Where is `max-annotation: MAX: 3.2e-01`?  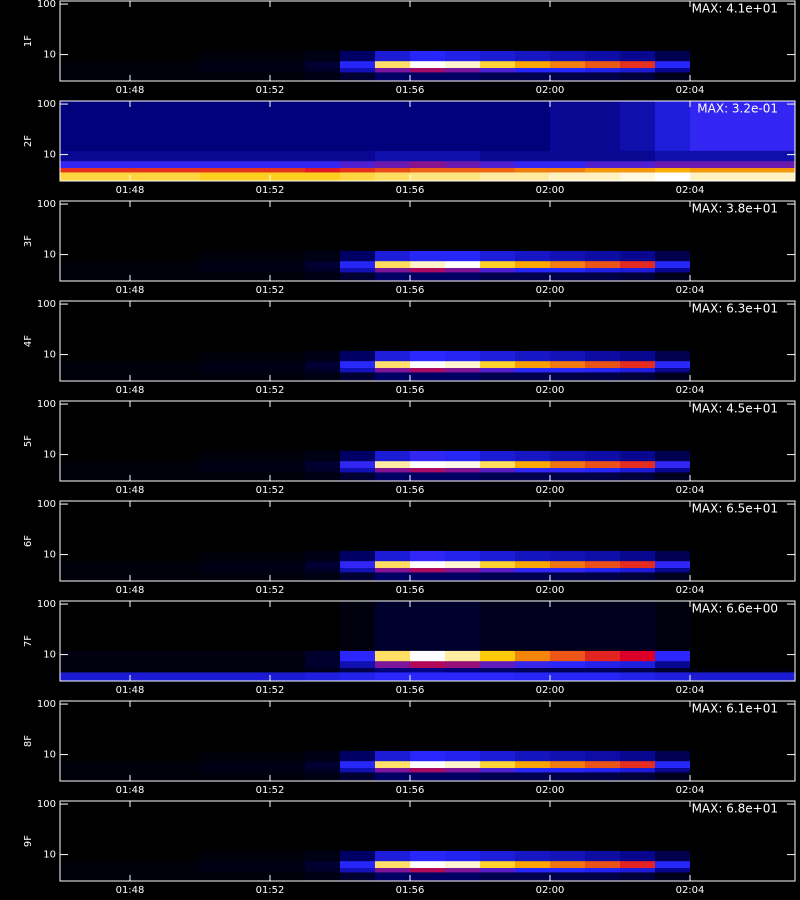 max-annotation: MAX: 3.2e-01 is located at coordinates (737, 109).